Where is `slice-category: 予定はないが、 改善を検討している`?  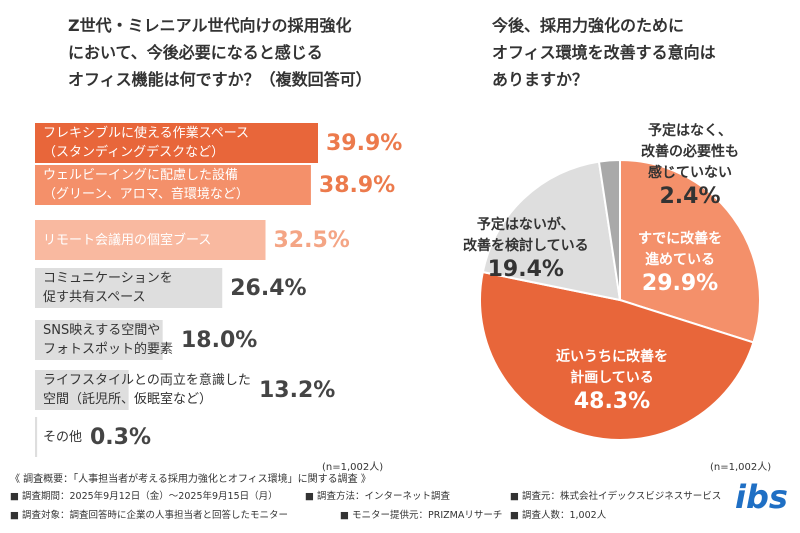 slice-category: 予定はないが、 改善を検討している is located at coordinates (526, 235).